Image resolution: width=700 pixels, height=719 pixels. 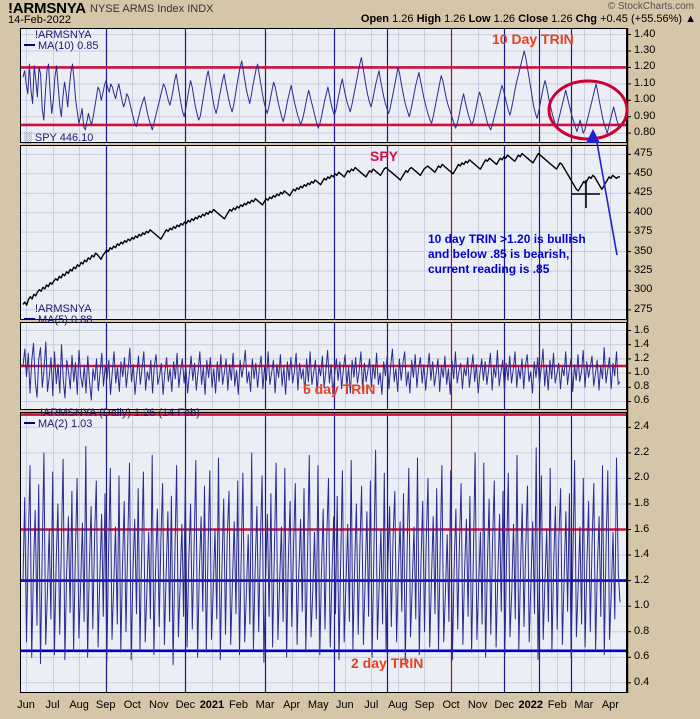 What do you see at coordinates (489, 269) in the screenshot?
I see `note-line-3: current reading is .85` at bounding box center [489, 269].